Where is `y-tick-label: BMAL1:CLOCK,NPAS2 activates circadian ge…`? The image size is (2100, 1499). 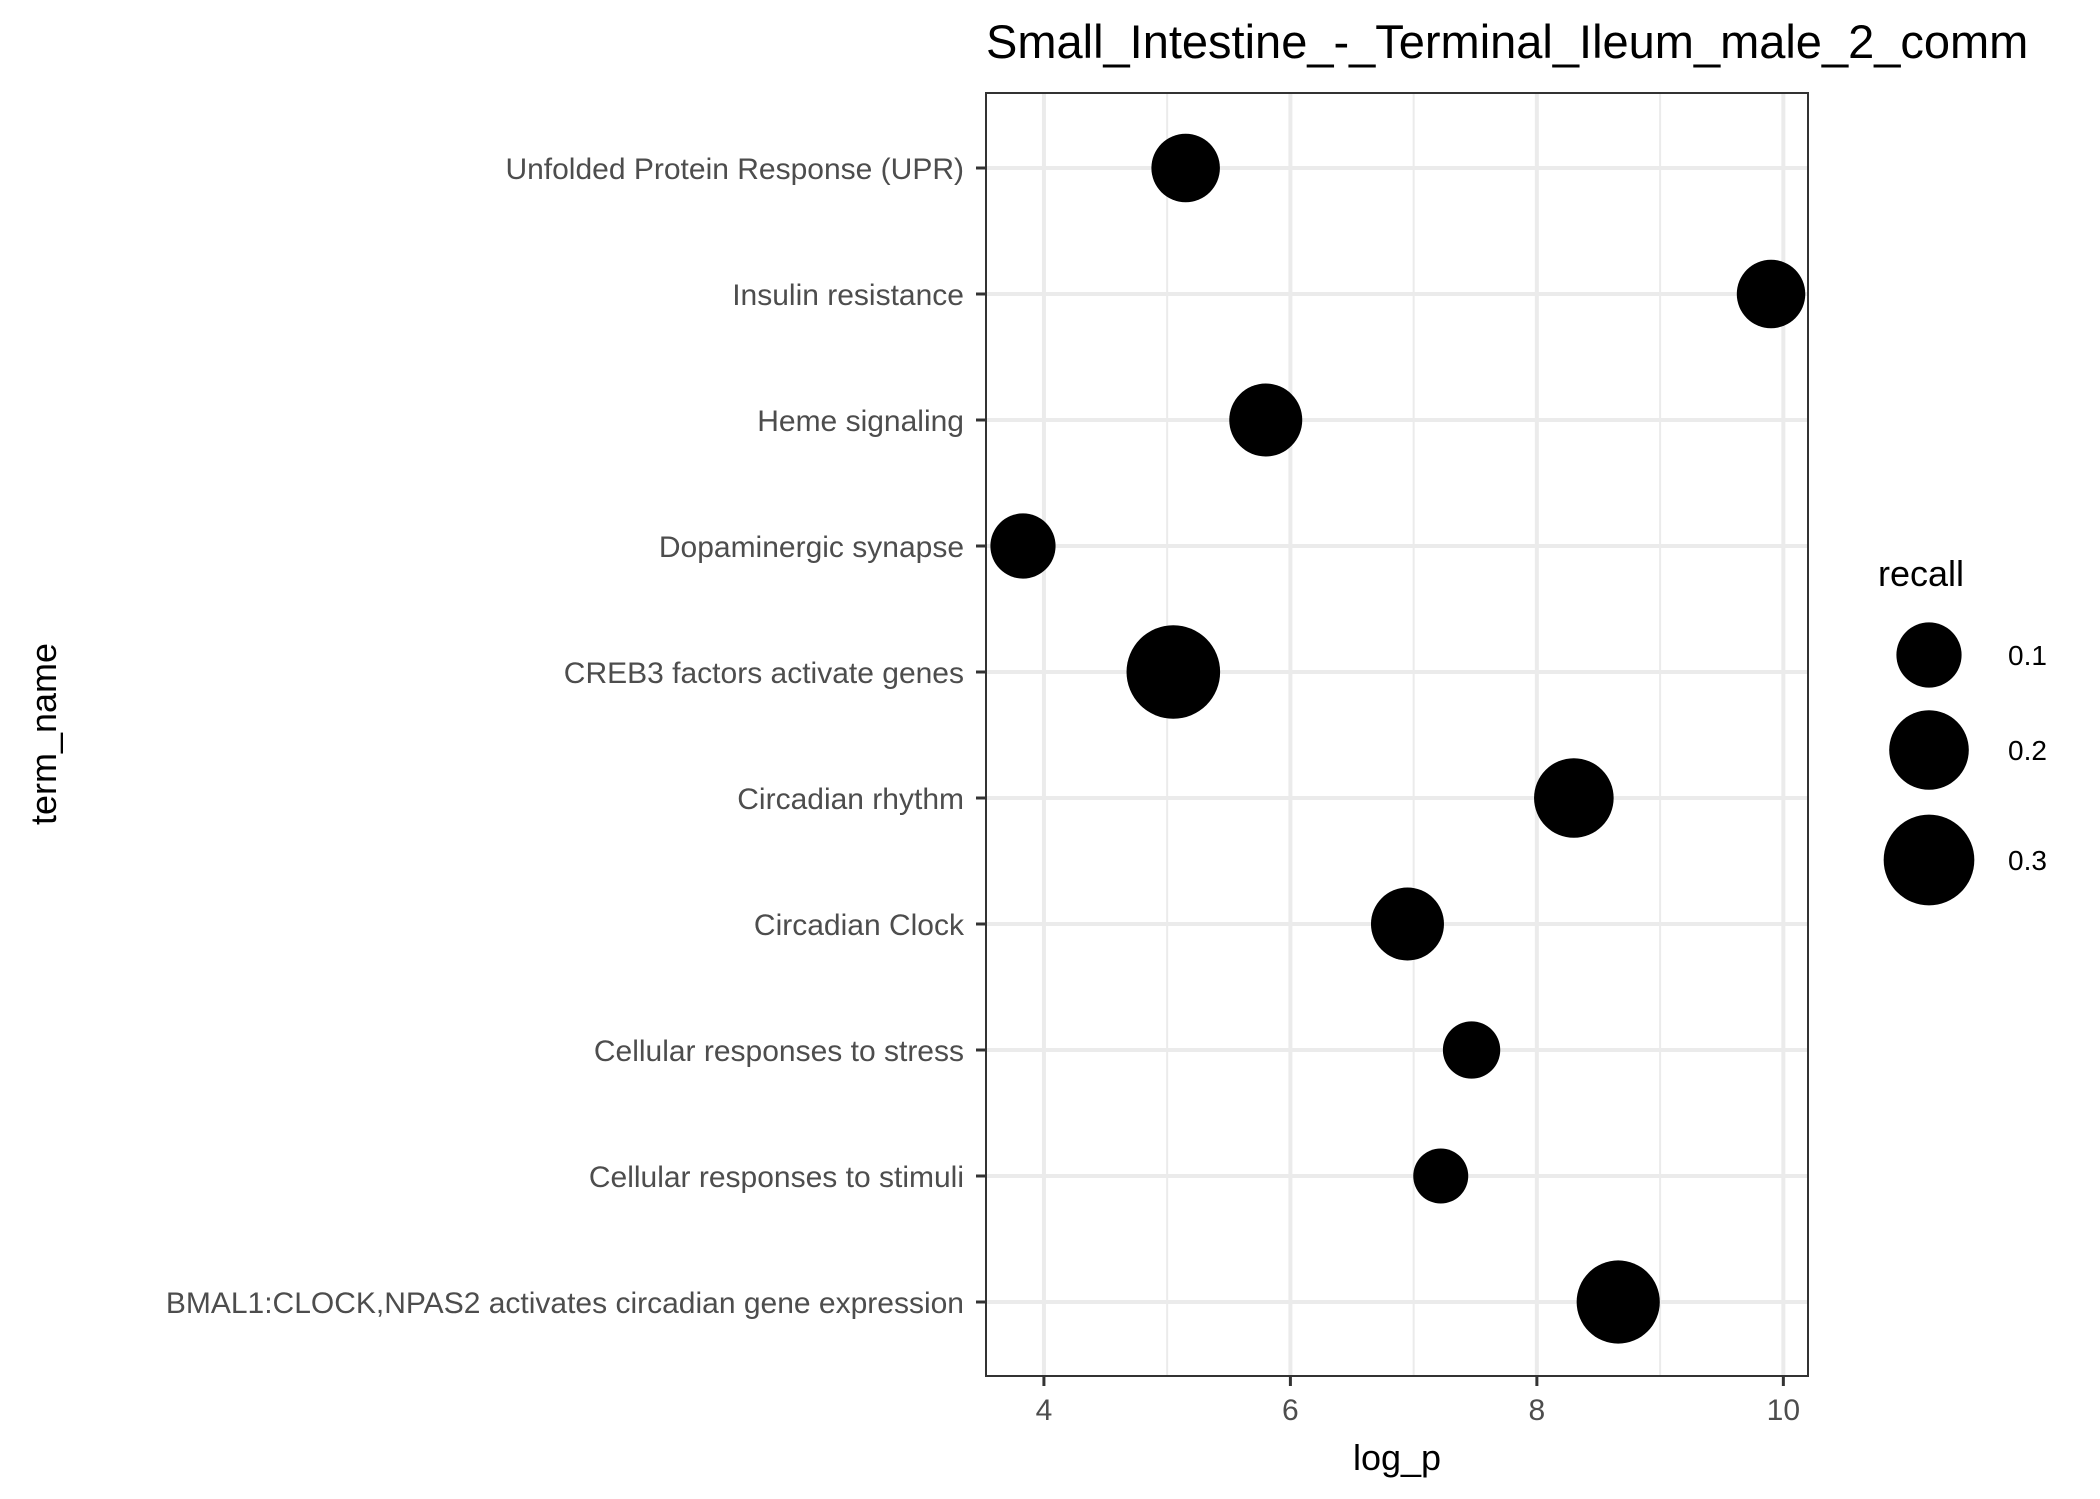 y-tick-label: BMAL1:CLOCK,NPAS2 activates circadian ge… is located at coordinates (565, 1303).